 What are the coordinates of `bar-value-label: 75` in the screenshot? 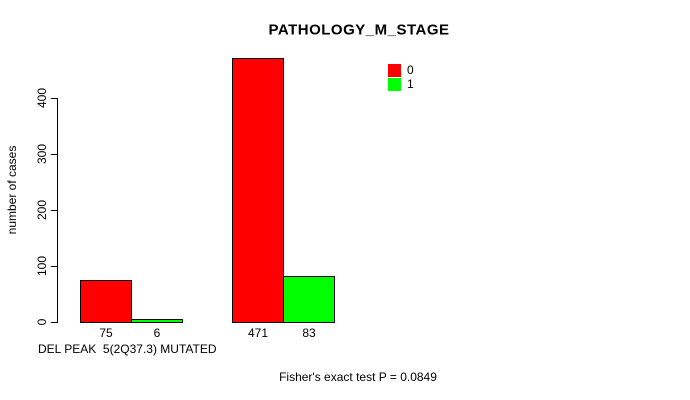 It's located at (106, 333).